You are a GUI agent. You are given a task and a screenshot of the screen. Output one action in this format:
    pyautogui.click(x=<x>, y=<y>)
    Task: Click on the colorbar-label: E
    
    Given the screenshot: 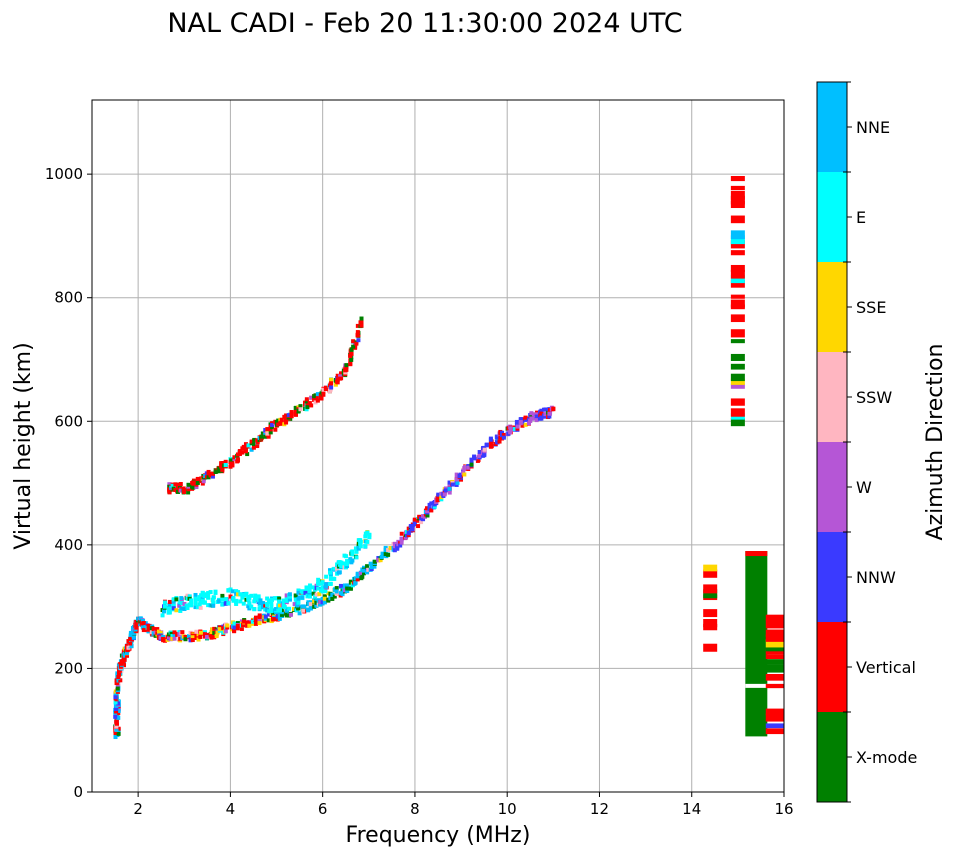 What is the action you would take?
    pyautogui.click(x=861, y=217)
    